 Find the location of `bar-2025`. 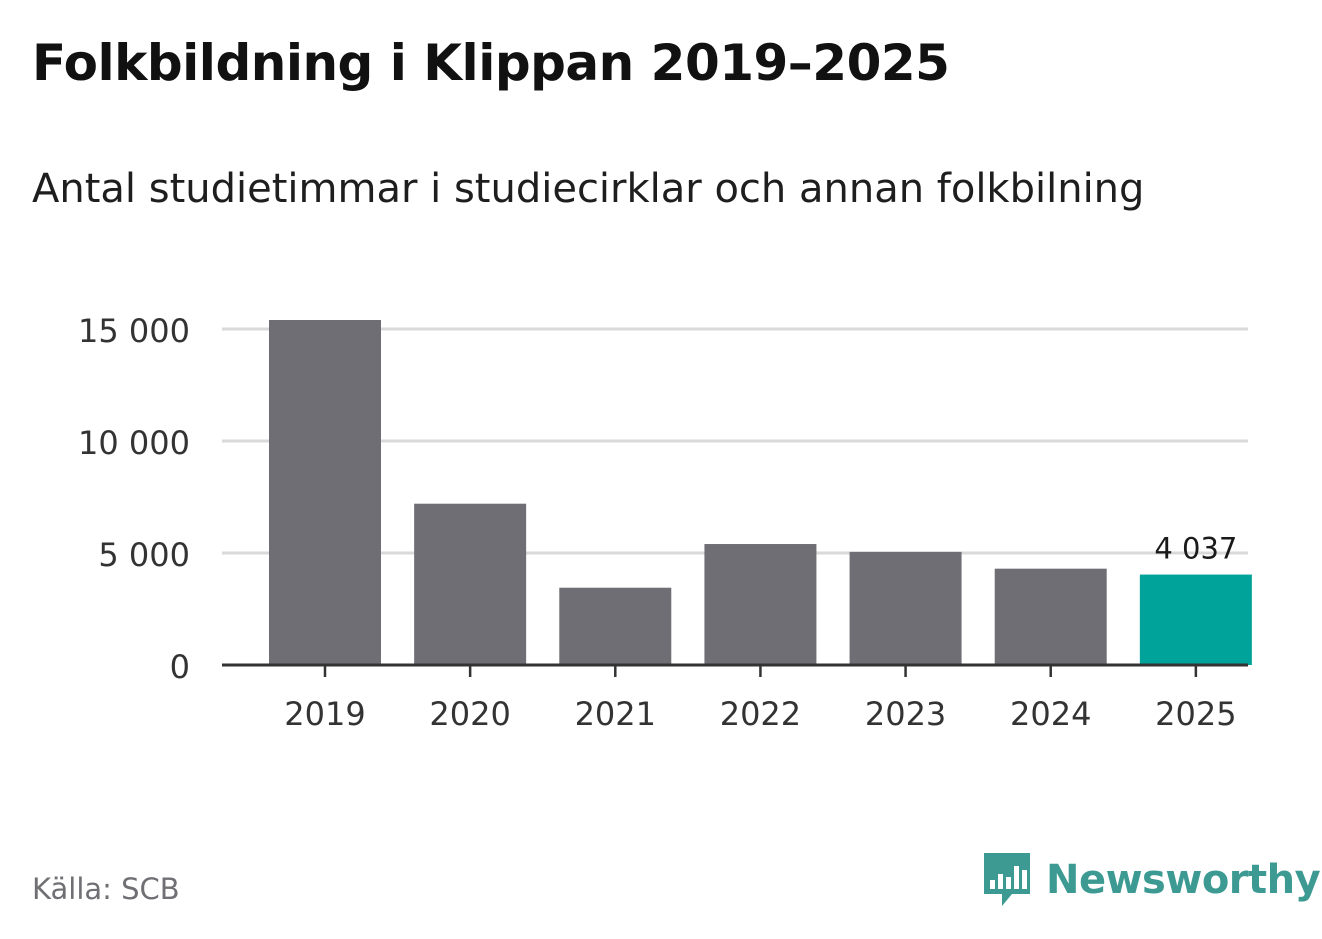

bar-2025 is located at coordinates (1195, 619).